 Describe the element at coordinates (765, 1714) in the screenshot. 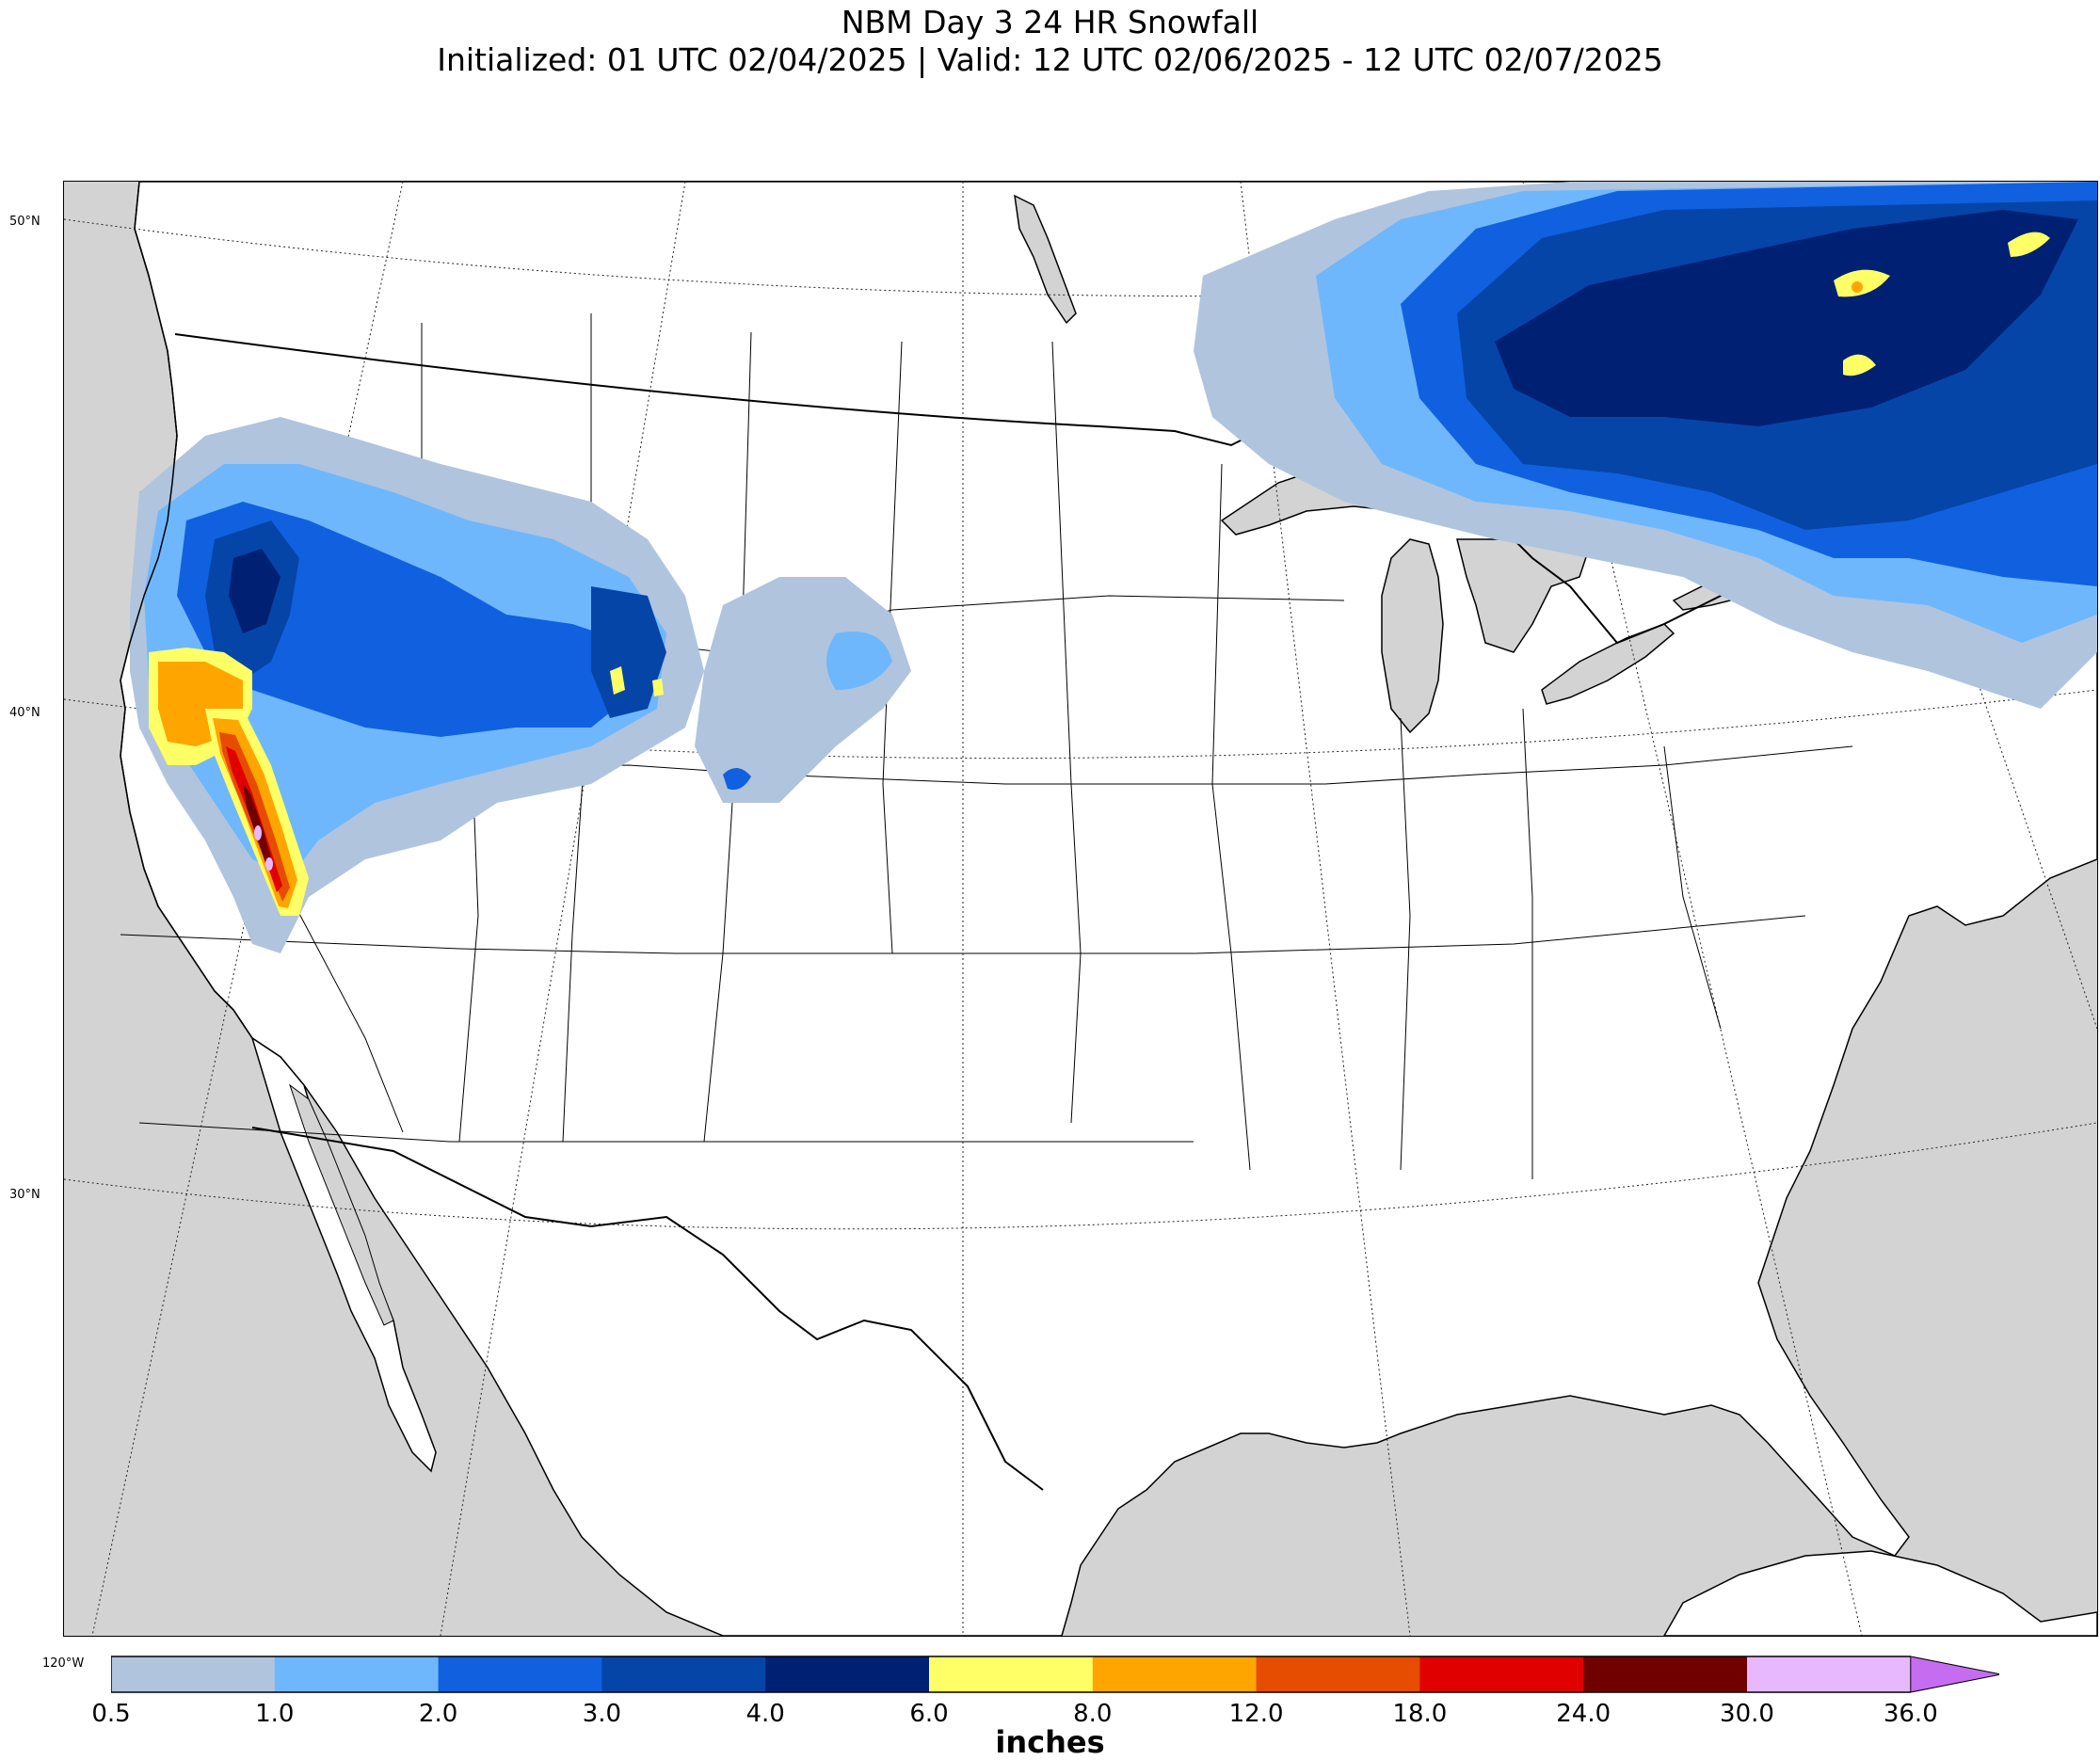

I see `colorbar-tick-label: 4.0` at that location.